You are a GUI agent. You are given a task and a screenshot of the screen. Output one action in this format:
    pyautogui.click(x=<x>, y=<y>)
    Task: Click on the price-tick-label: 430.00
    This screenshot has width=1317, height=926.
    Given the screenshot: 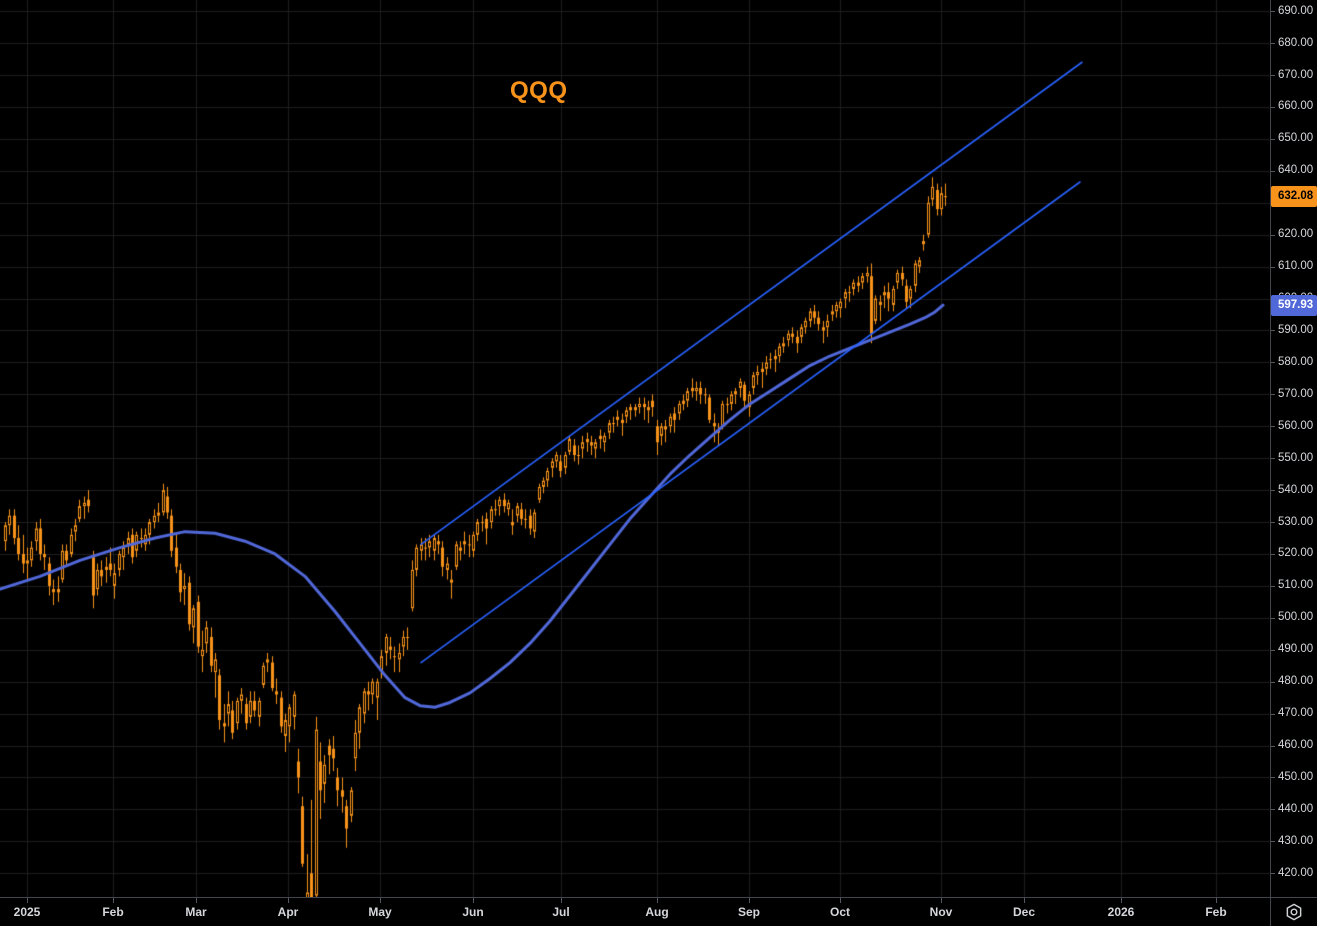 What is the action you would take?
    pyautogui.click(x=1296, y=840)
    